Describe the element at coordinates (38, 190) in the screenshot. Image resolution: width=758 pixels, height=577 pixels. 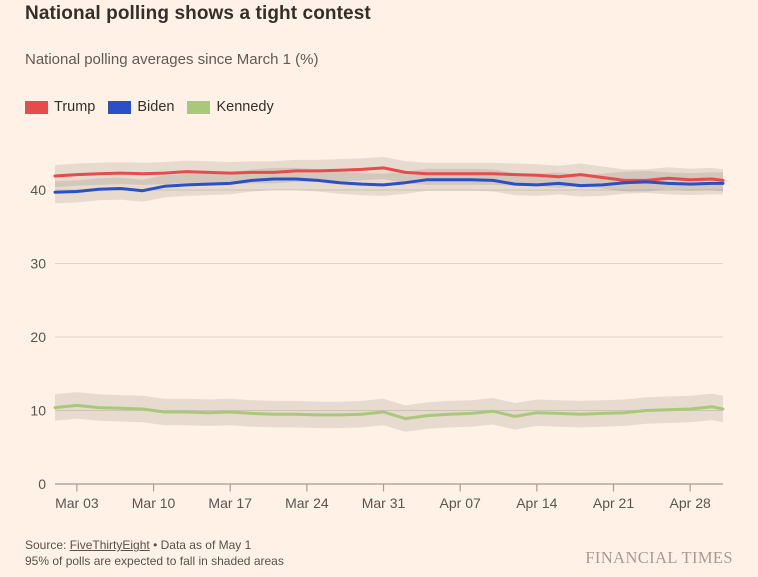
I see `y-axis-label-40: 40` at that location.